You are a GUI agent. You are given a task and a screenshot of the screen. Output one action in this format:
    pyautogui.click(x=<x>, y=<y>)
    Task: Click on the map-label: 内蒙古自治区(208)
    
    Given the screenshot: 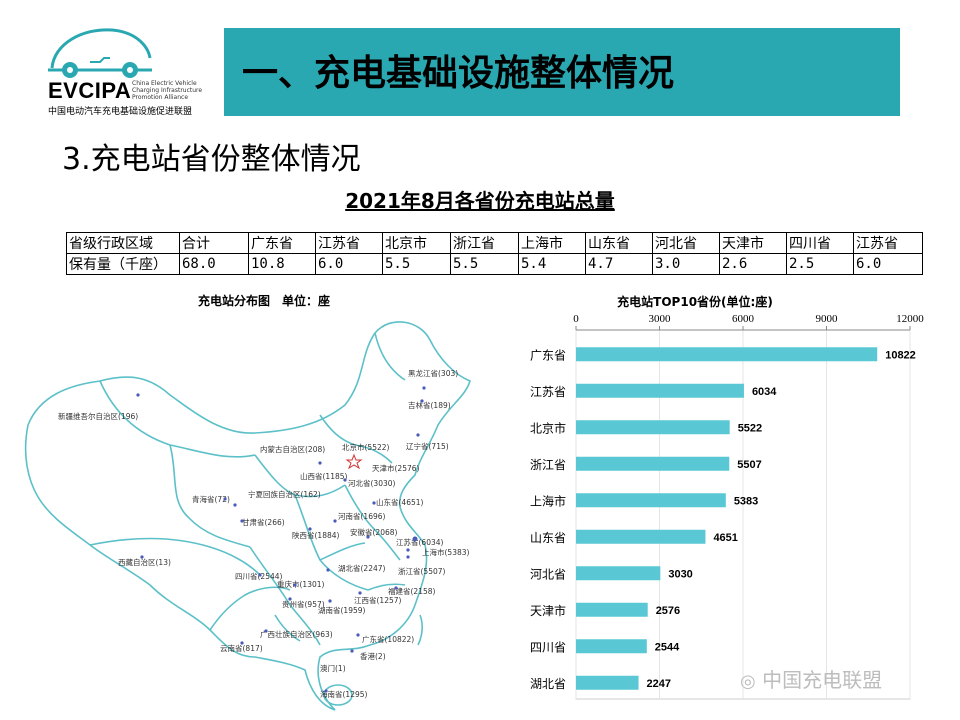 What is the action you would take?
    pyautogui.click(x=292, y=449)
    